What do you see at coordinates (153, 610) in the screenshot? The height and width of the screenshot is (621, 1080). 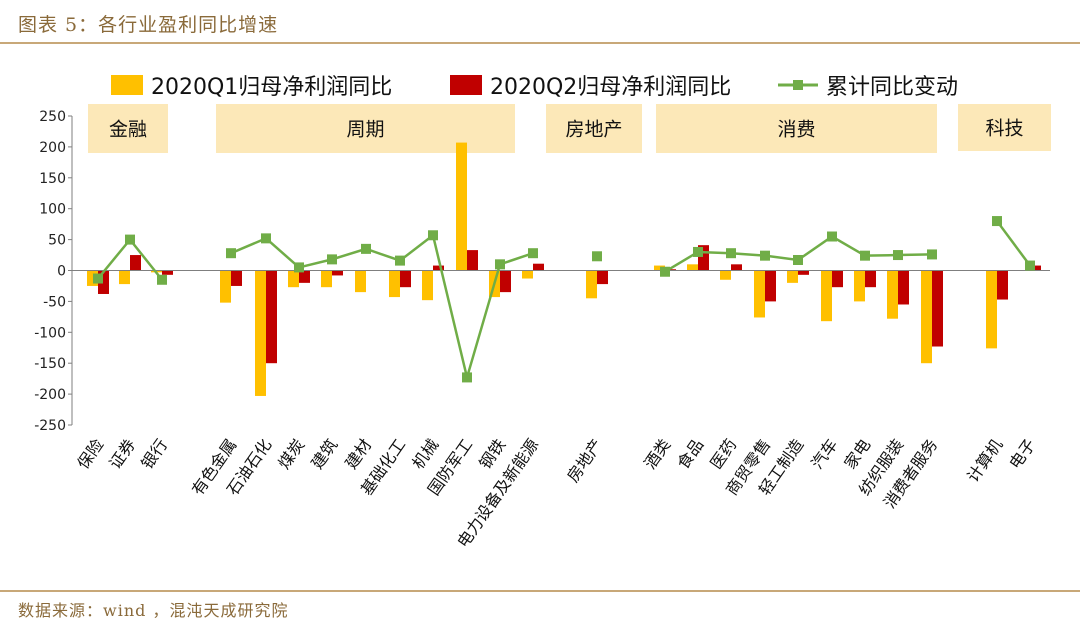 I see `source-note: 数据来源：wind ，混沌天成研究院` at bounding box center [153, 610].